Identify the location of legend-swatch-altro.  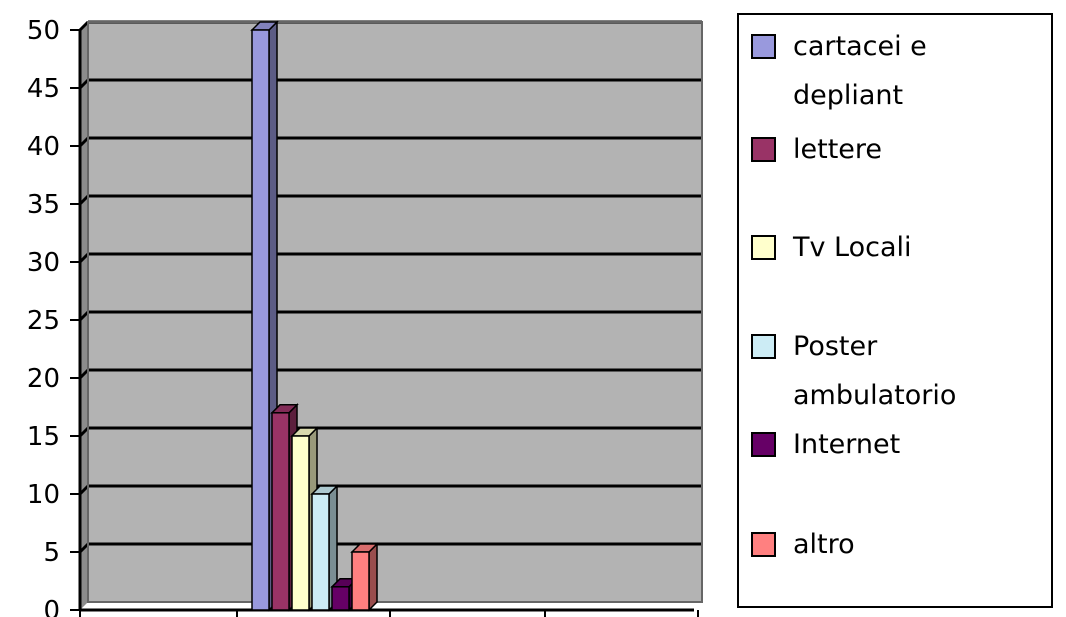
(763, 544).